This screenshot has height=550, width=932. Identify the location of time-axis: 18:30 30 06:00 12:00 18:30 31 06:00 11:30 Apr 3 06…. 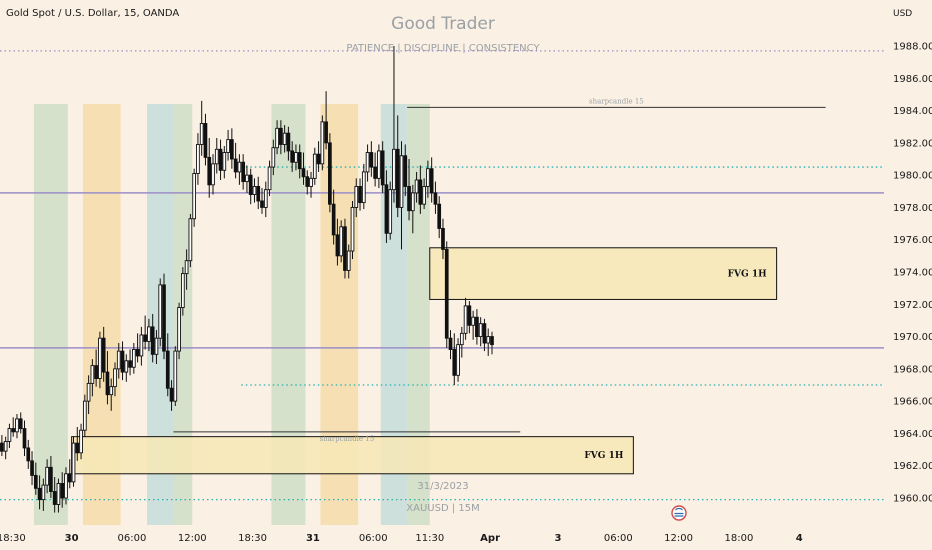
(401, 538).